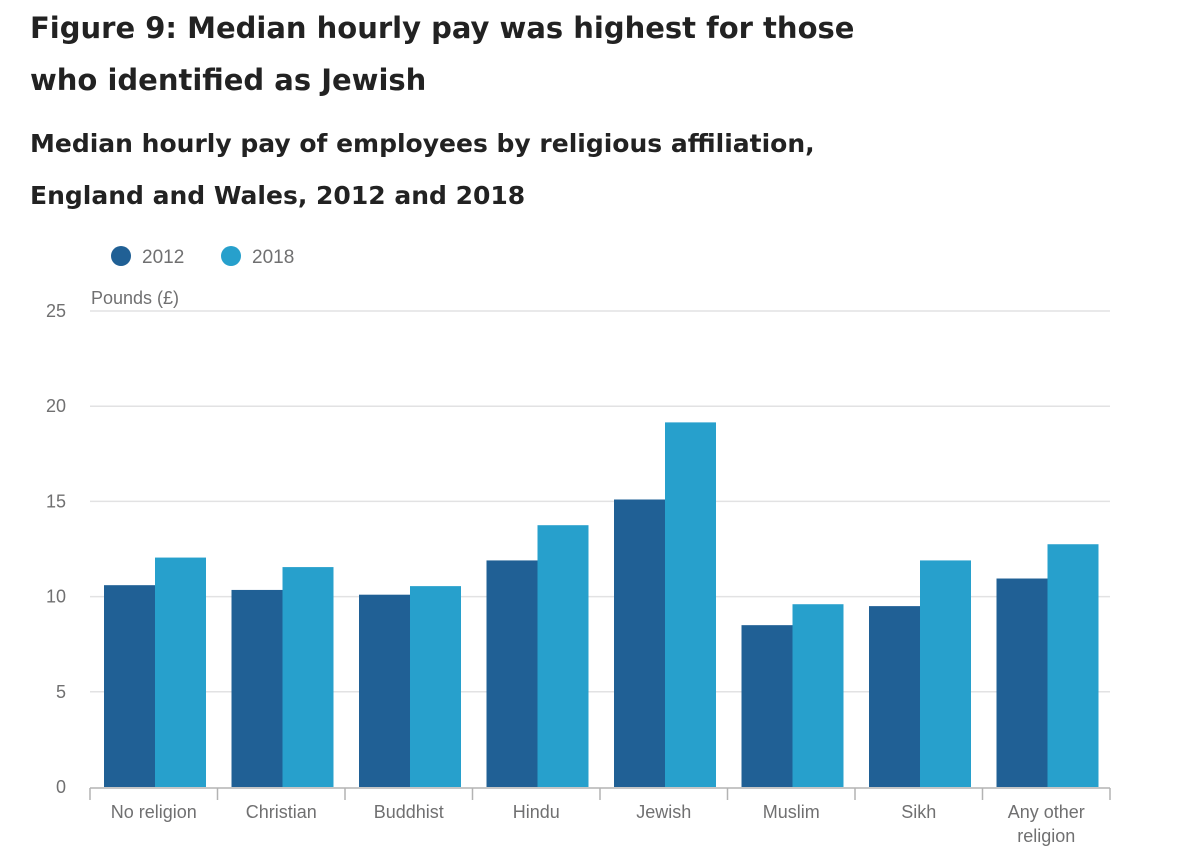 Image resolution: width=1200 pixels, height=857 pixels. Describe the element at coordinates (690, 604) in the screenshot. I see `bar-2018-jewish` at that location.